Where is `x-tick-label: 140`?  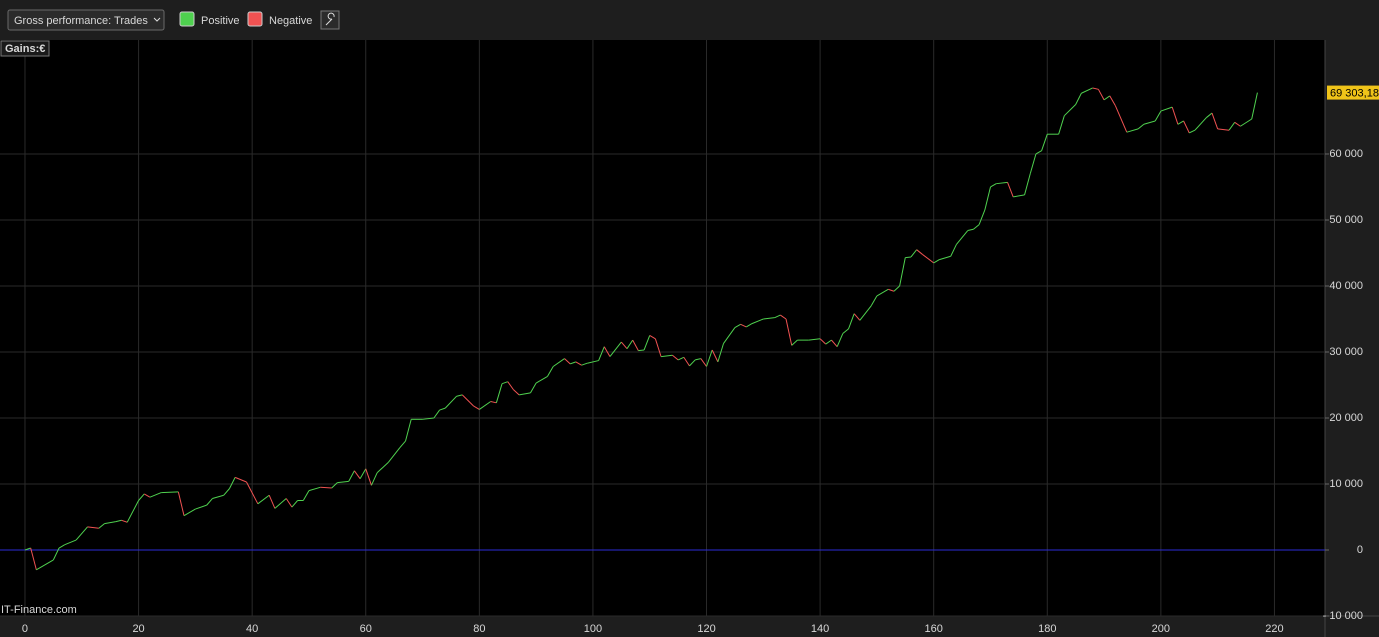
x-tick-label: 140 is located at coordinates (820, 629).